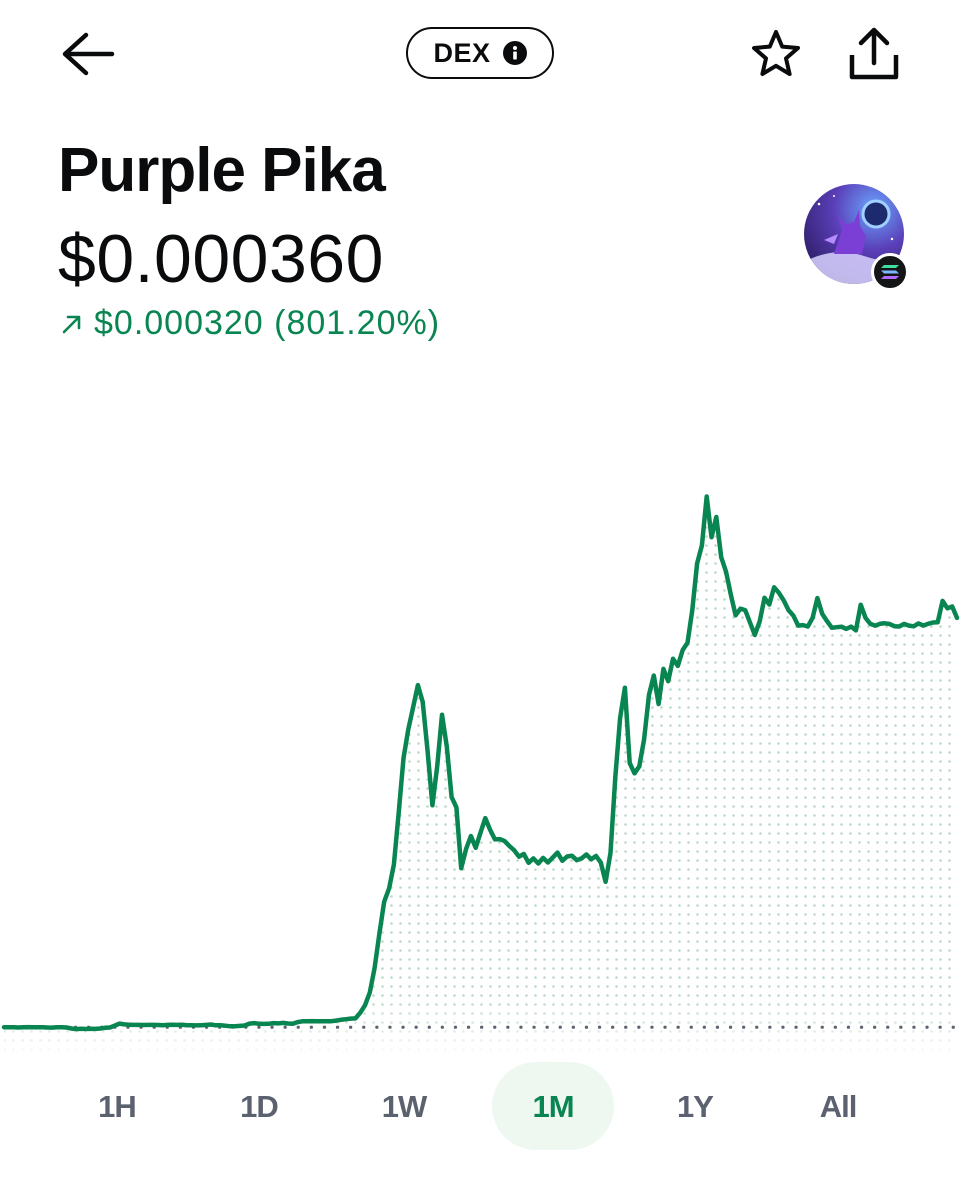 The height and width of the screenshot is (1200, 961). I want to click on share-upload-icon, so click(874, 53).